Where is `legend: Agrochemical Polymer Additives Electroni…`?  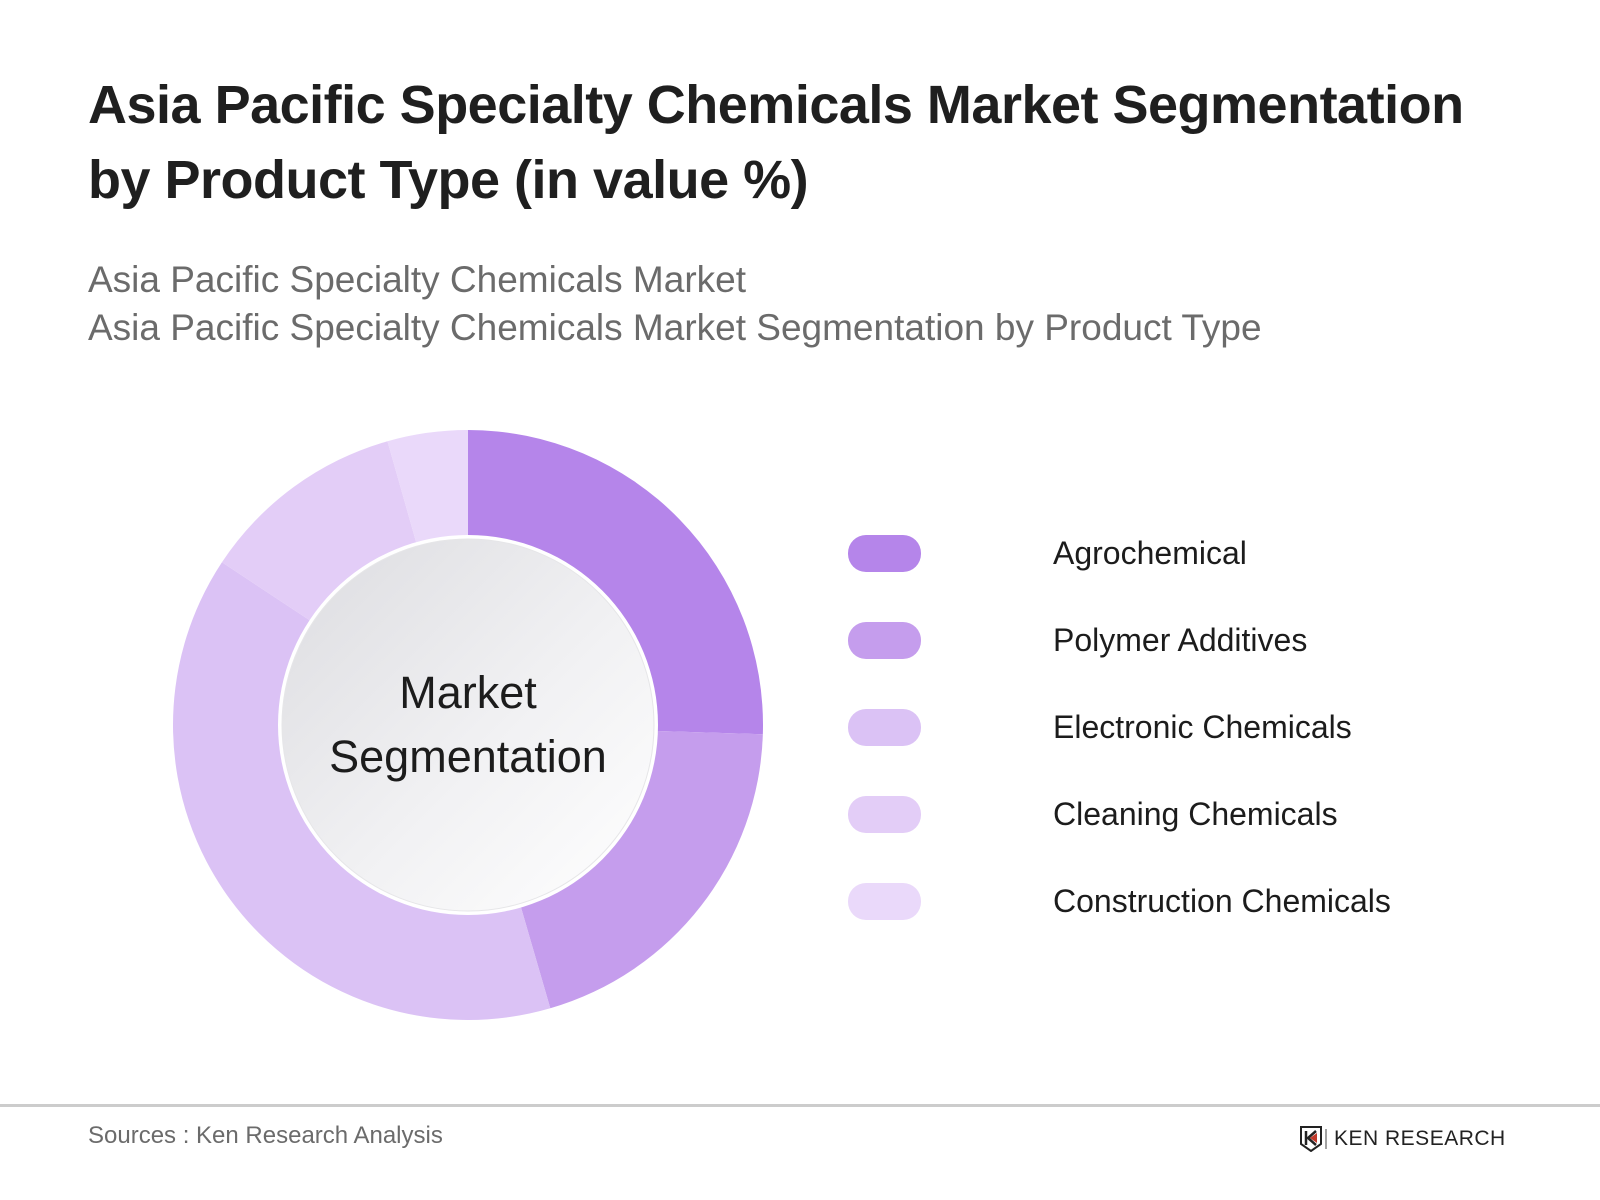
legend: Agrochemical Polymer Additives Electroni… is located at coordinates (1119, 752).